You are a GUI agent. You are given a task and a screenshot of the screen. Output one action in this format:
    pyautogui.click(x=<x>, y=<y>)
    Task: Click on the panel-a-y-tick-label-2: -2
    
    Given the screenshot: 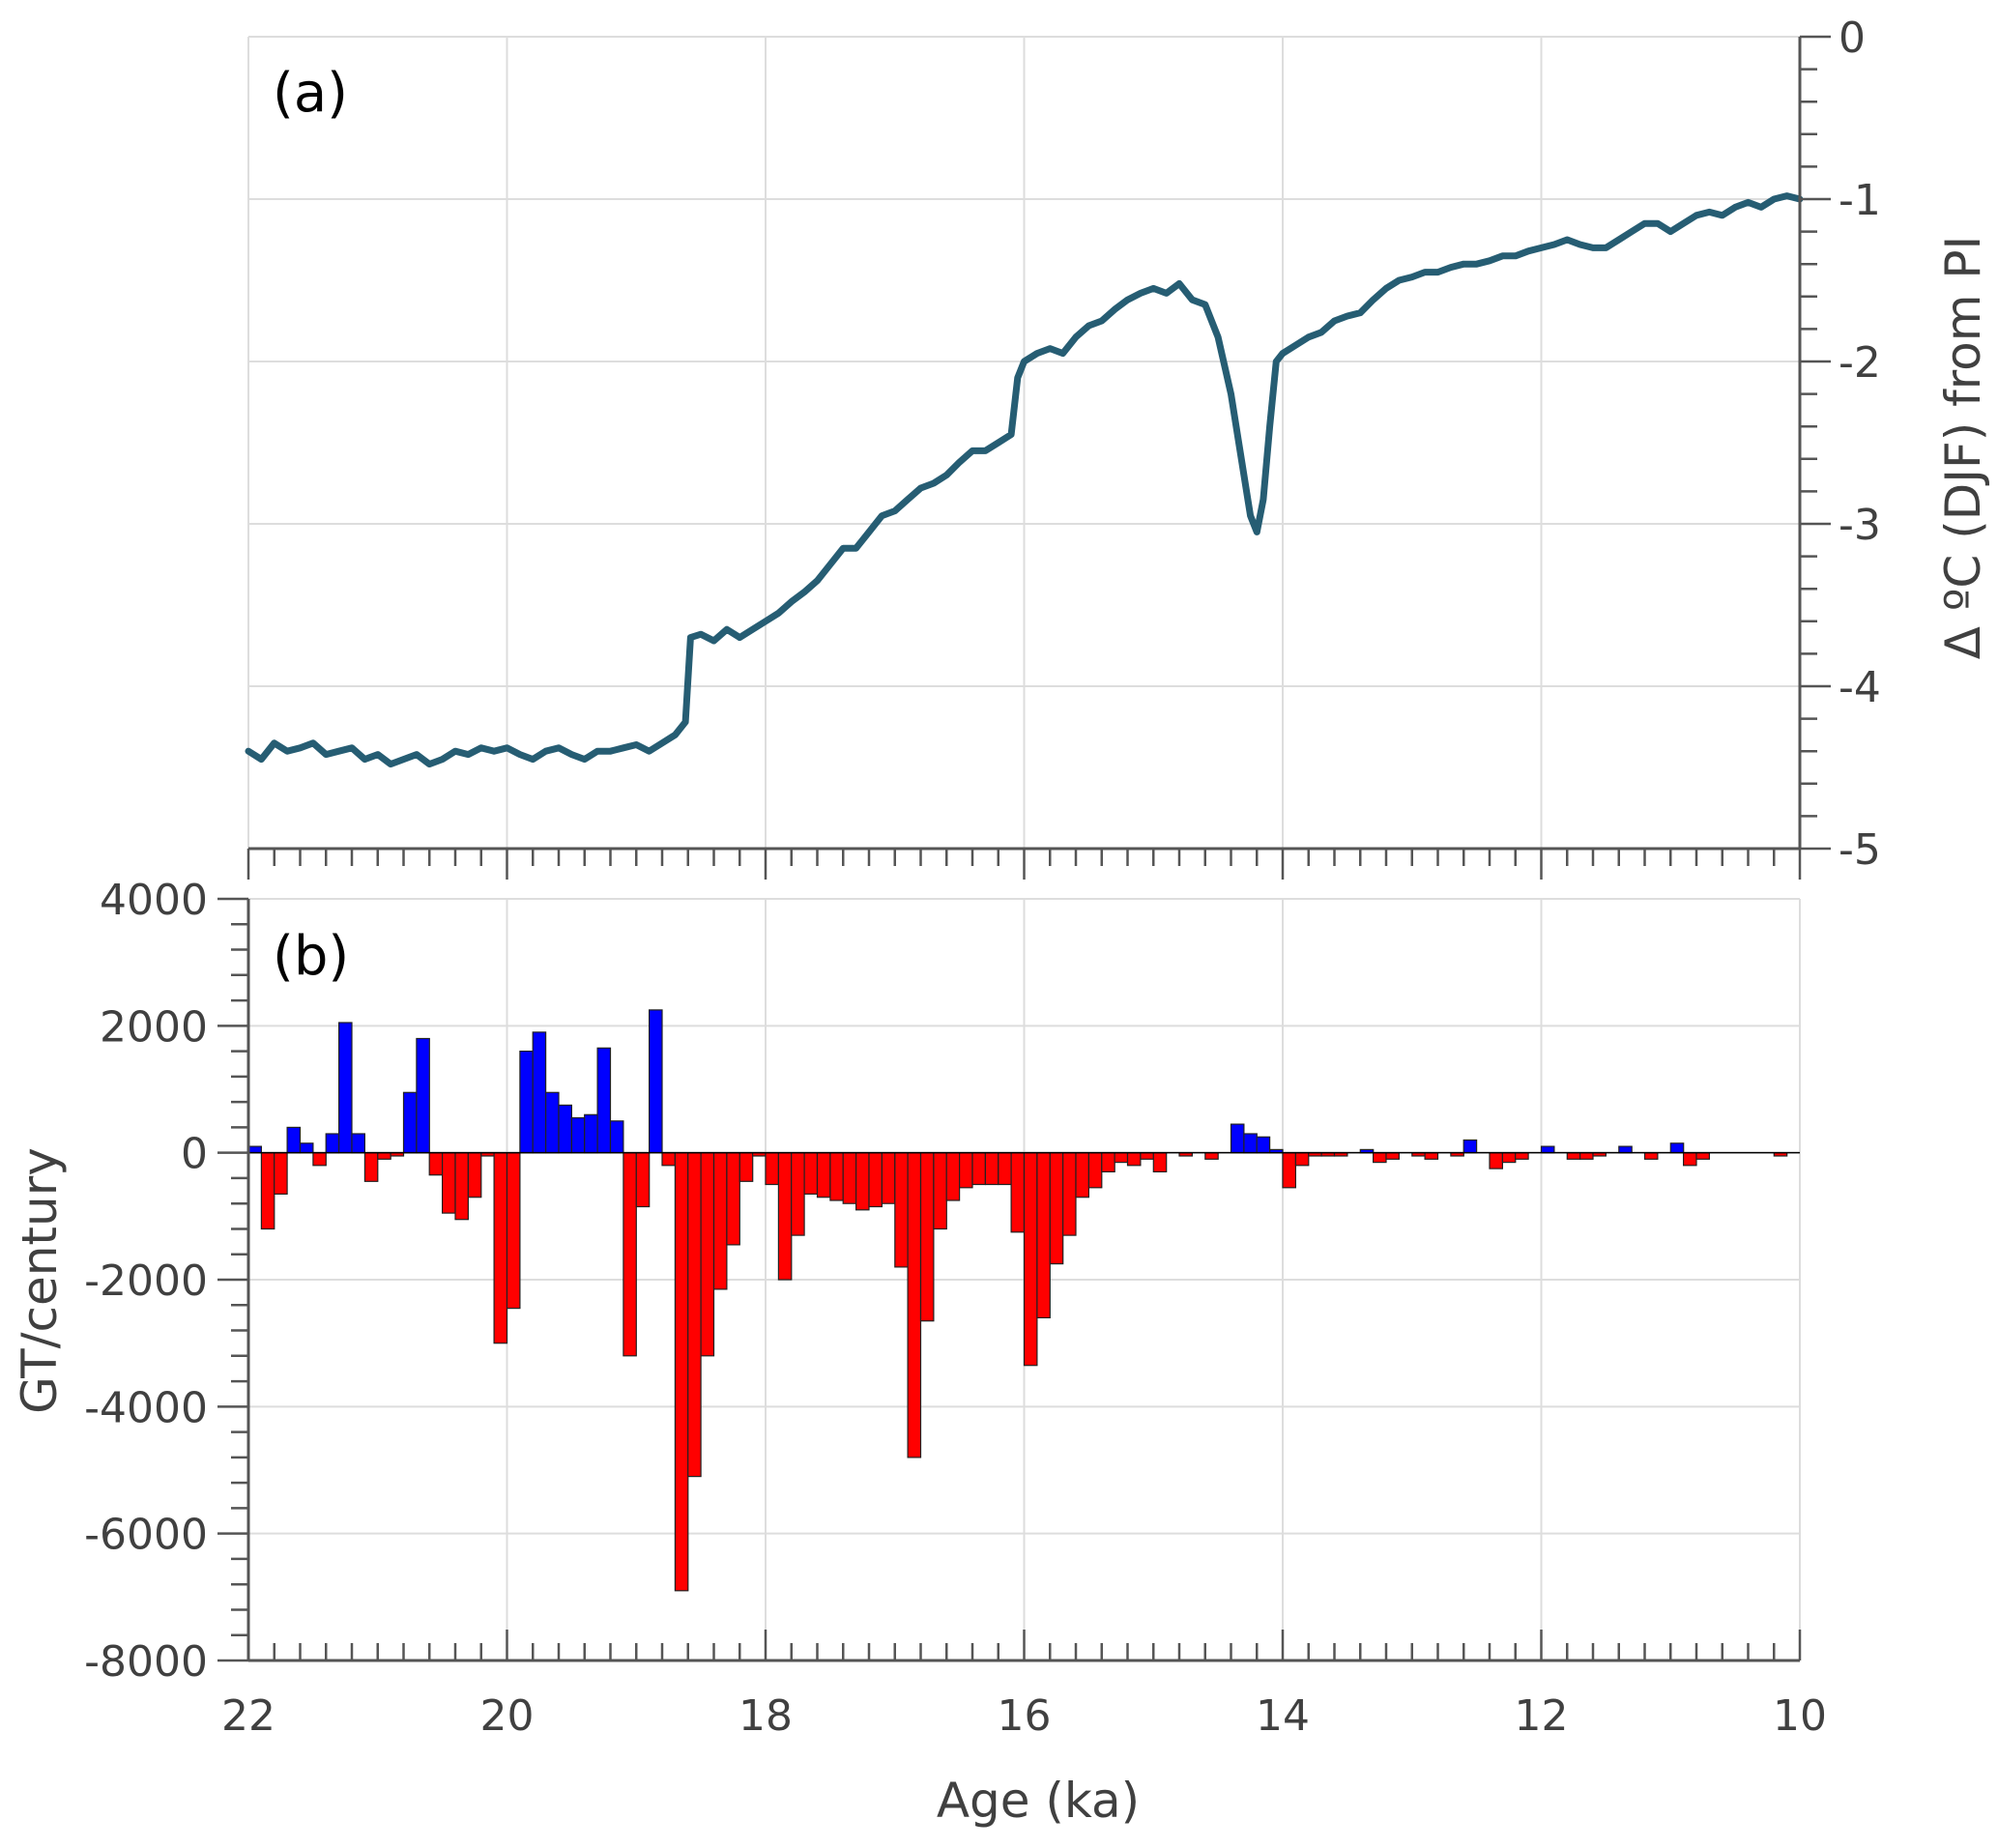 What is the action you would take?
    pyautogui.click(x=1860, y=363)
    